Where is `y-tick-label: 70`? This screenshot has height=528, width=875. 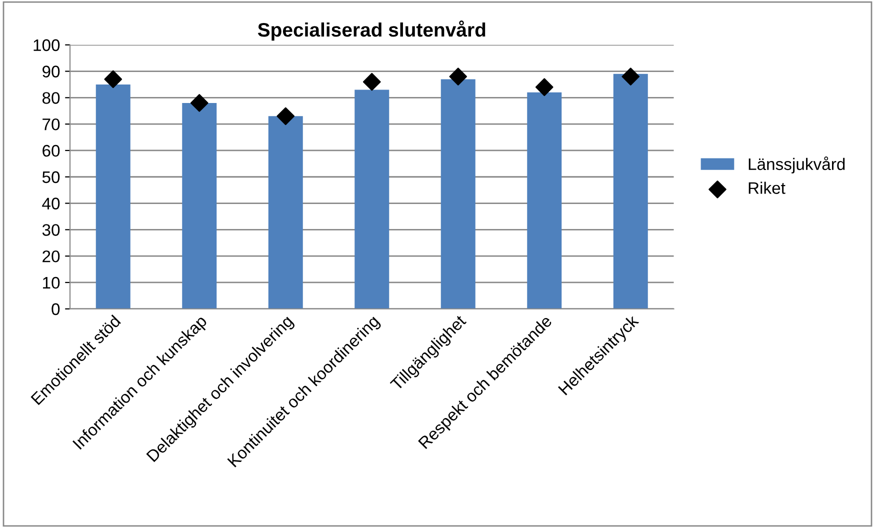
y-tick-label: 70 is located at coordinates (51, 124).